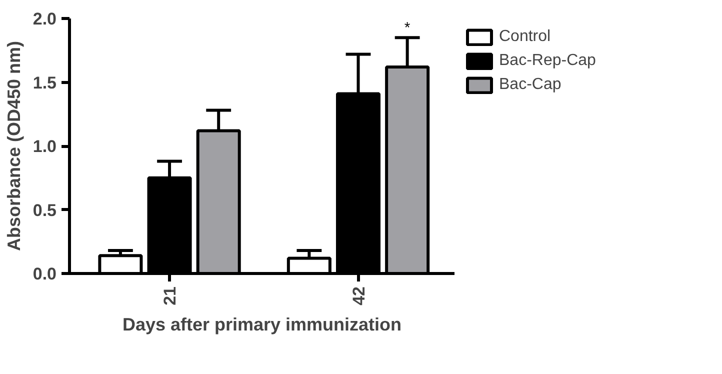 The width and height of the screenshot is (722, 374). Describe the element at coordinates (407, 28) in the screenshot. I see `annotation: *` at that location.